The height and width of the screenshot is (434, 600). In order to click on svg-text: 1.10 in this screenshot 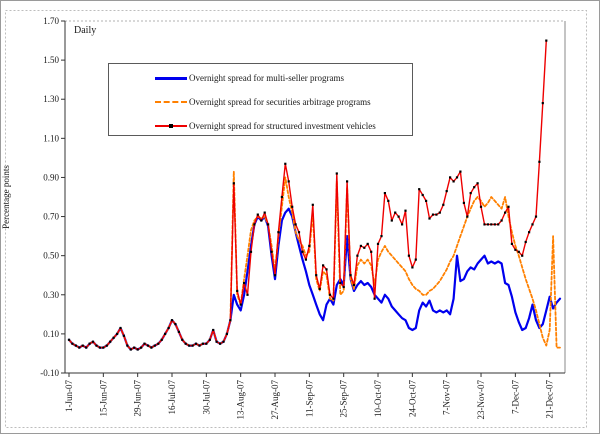, I will do `click(51, 138)`.